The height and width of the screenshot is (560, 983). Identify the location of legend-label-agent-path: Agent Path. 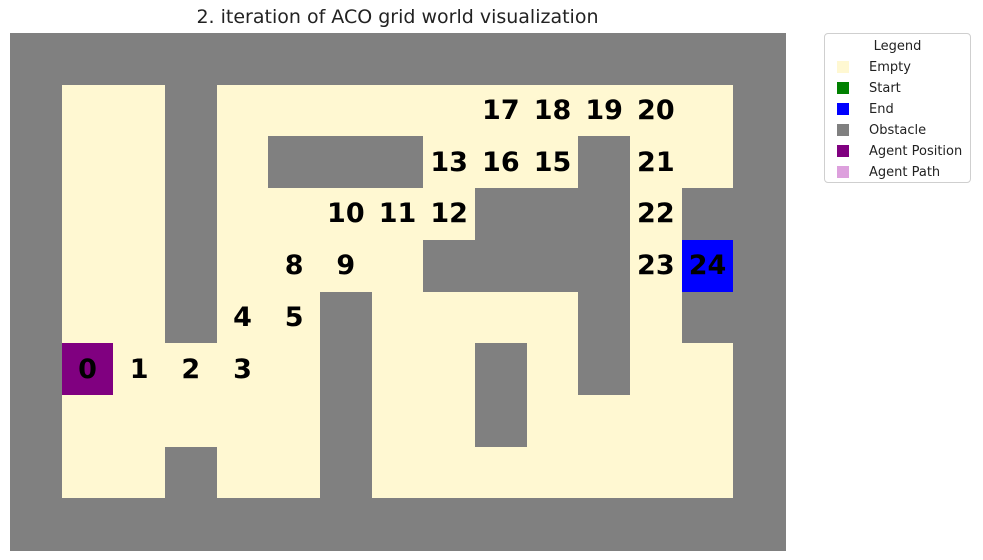
(905, 172).